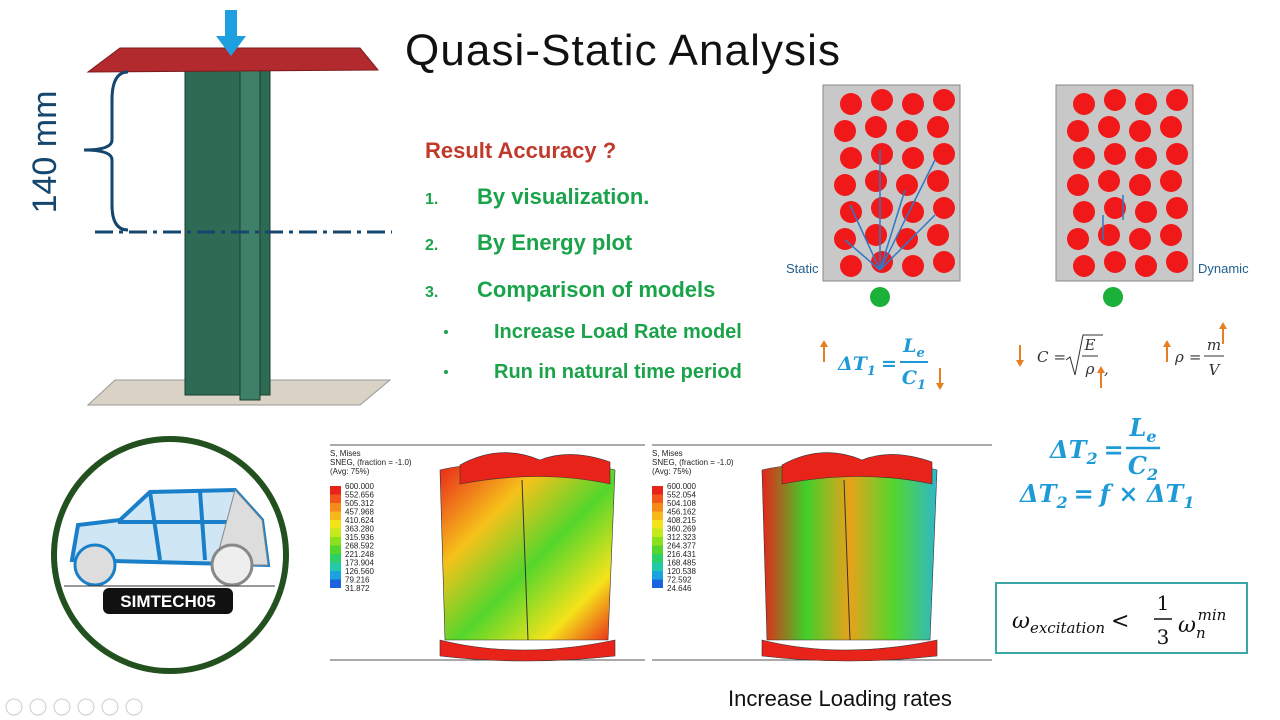 The image size is (1280, 720). Describe the element at coordinates (1201, 633) in the screenshot. I see `sub: n` at that location.